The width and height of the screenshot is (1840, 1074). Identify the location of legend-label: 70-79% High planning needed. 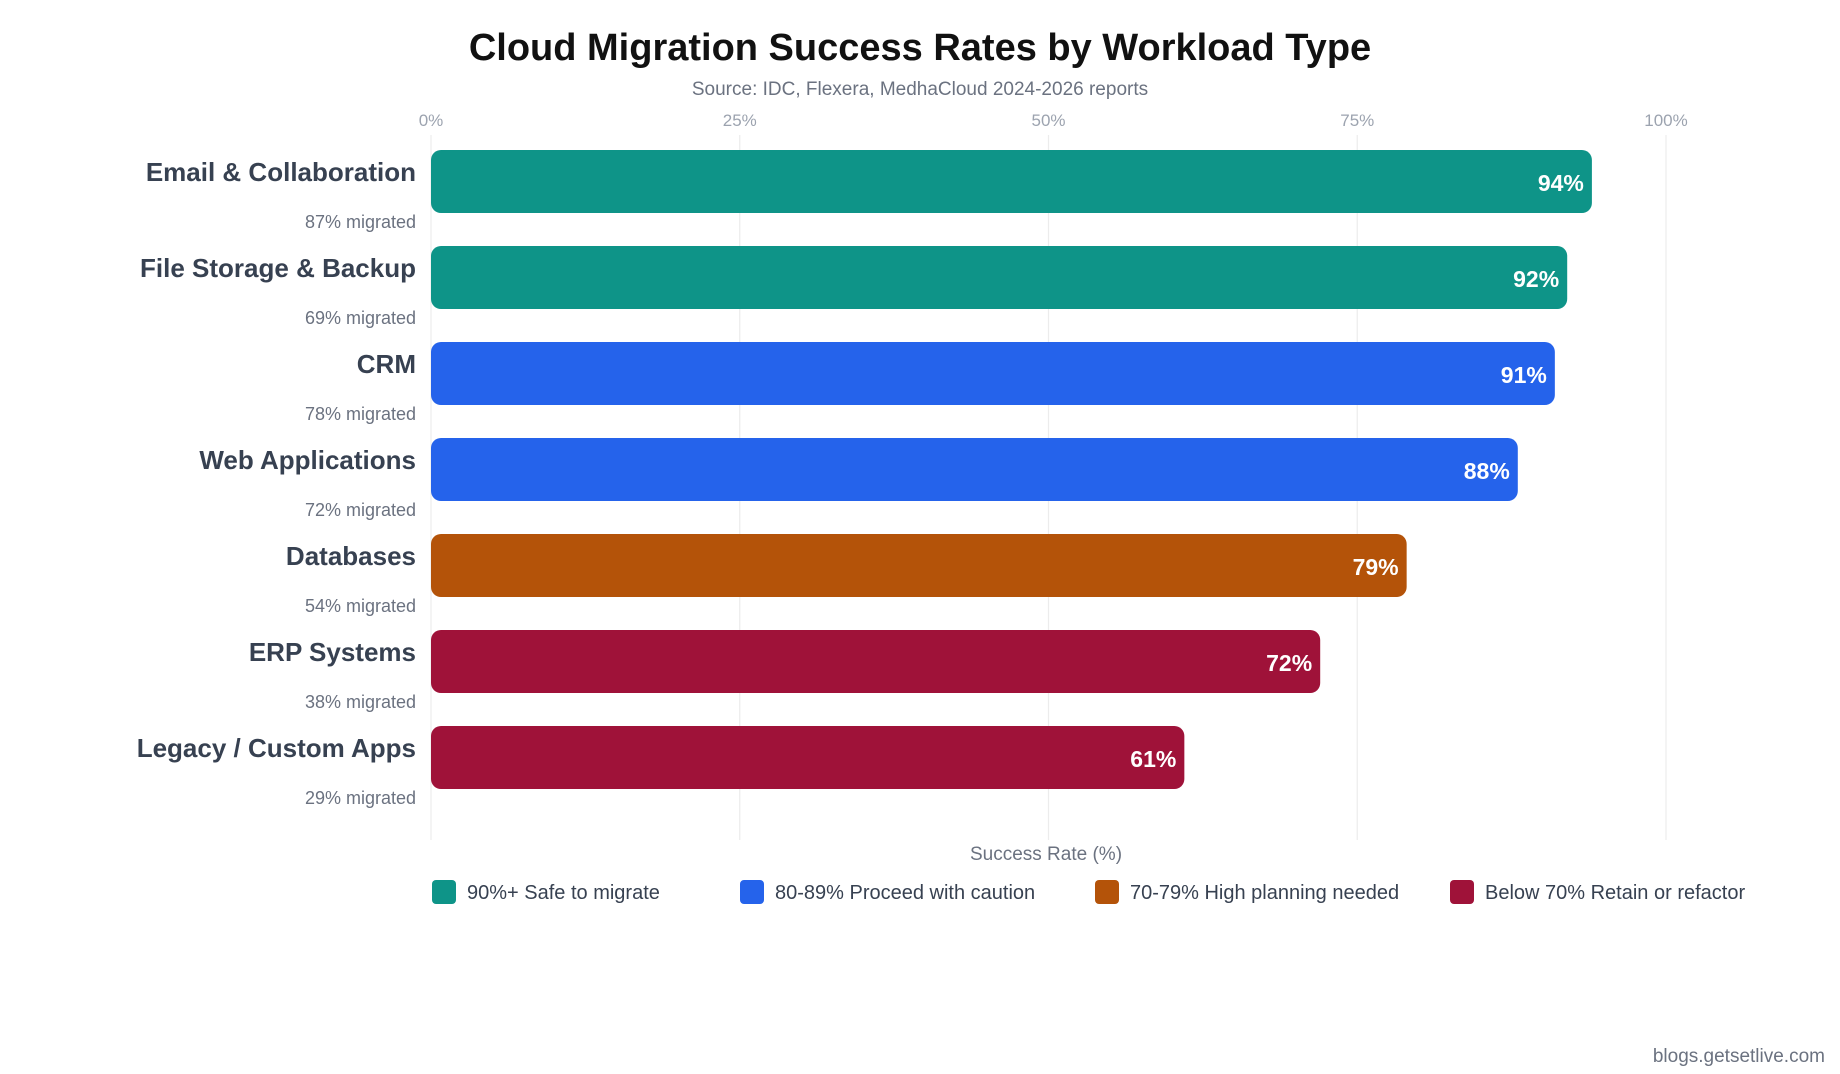
(1264, 893).